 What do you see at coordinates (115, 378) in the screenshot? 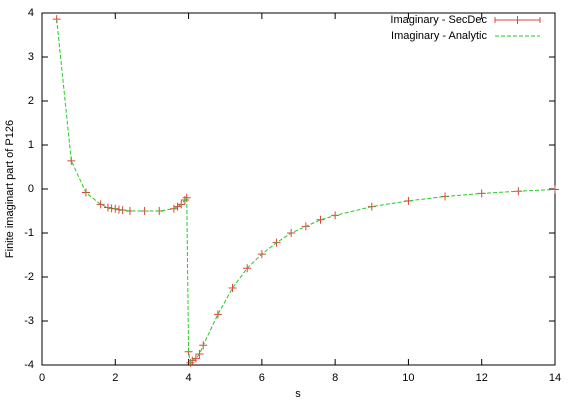
I see `x-tick-label: 2` at bounding box center [115, 378].